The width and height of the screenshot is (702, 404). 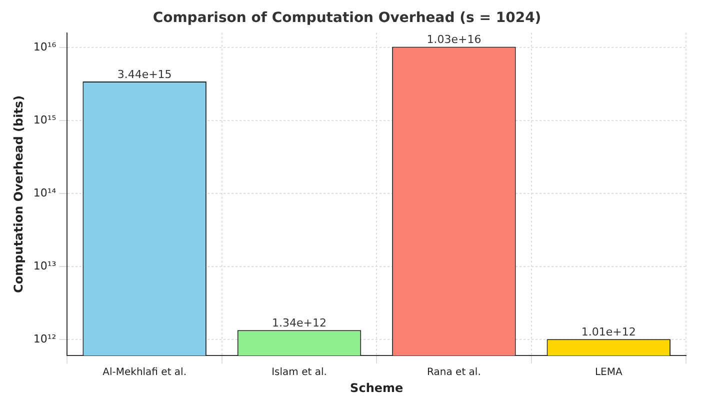 What do you see at coordinates (454, 372) in the screenshot?
I see `x-tick-label: Rana et al.` at bounding box center [454, 372].